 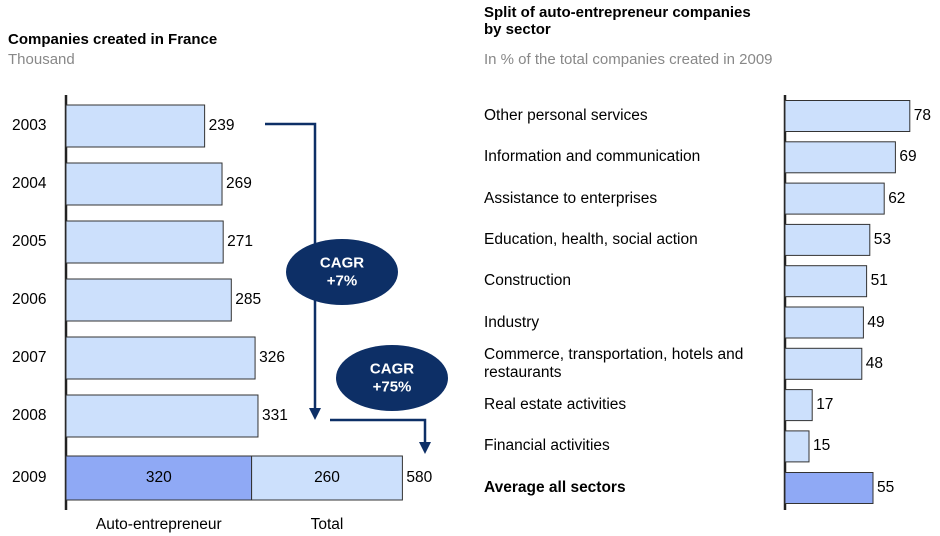 What do you see at coordinates (342, 281) in the screenshot?
I see `annotation: +7%` at bounding box center [342, 281].